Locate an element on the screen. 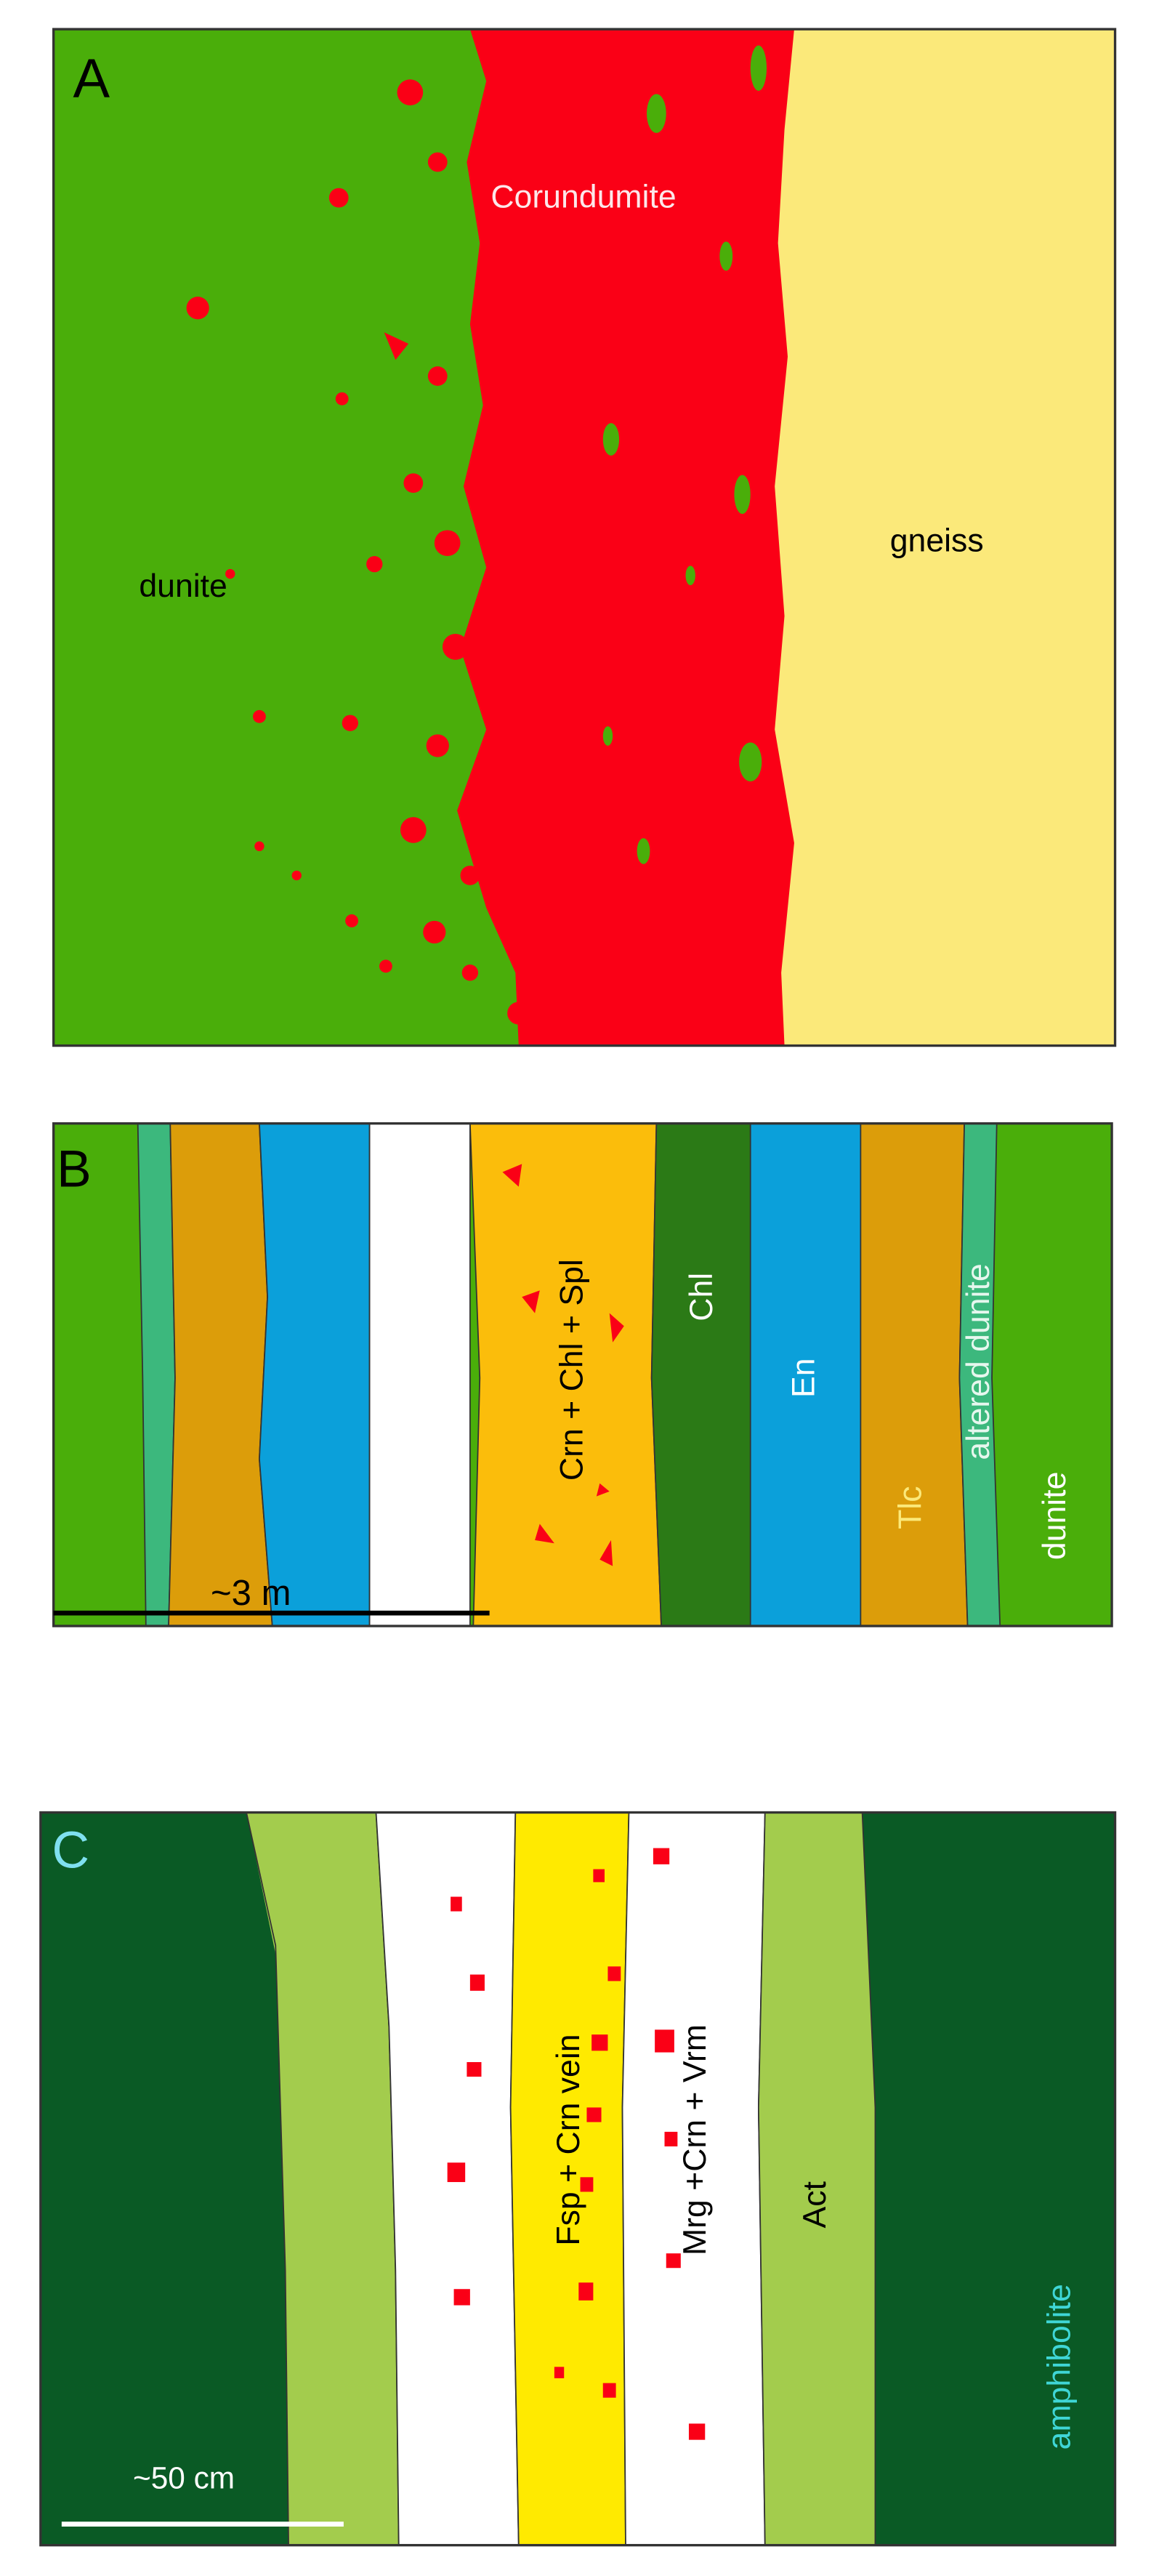 The height and width of the screenshot is (2576, 1167). panel-label: A is located at coordinates (91, 79).